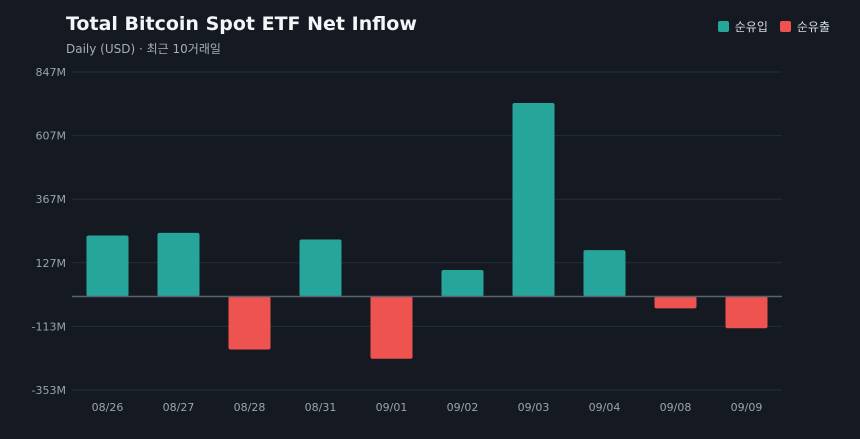  I want to click on y-tick-label: 847M, so click(51, 72).